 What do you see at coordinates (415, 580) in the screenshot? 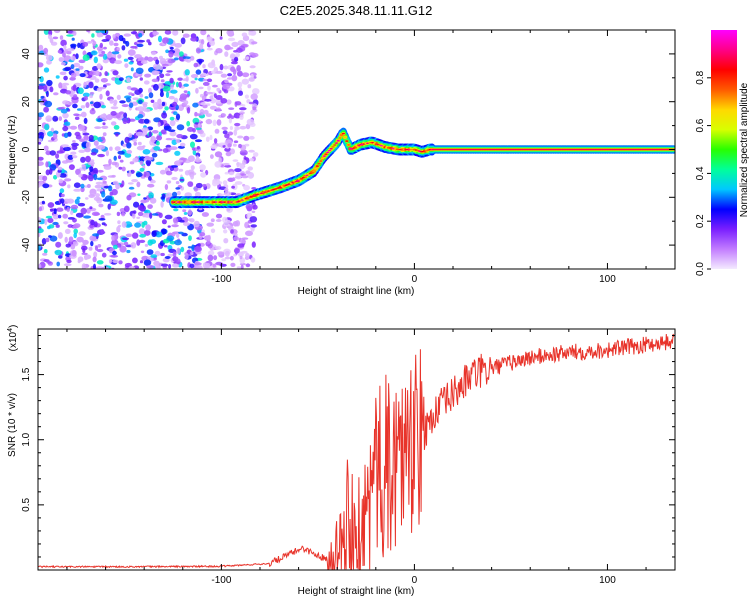
I see `x-tick-label: 0` at bounding box center [415, 580].